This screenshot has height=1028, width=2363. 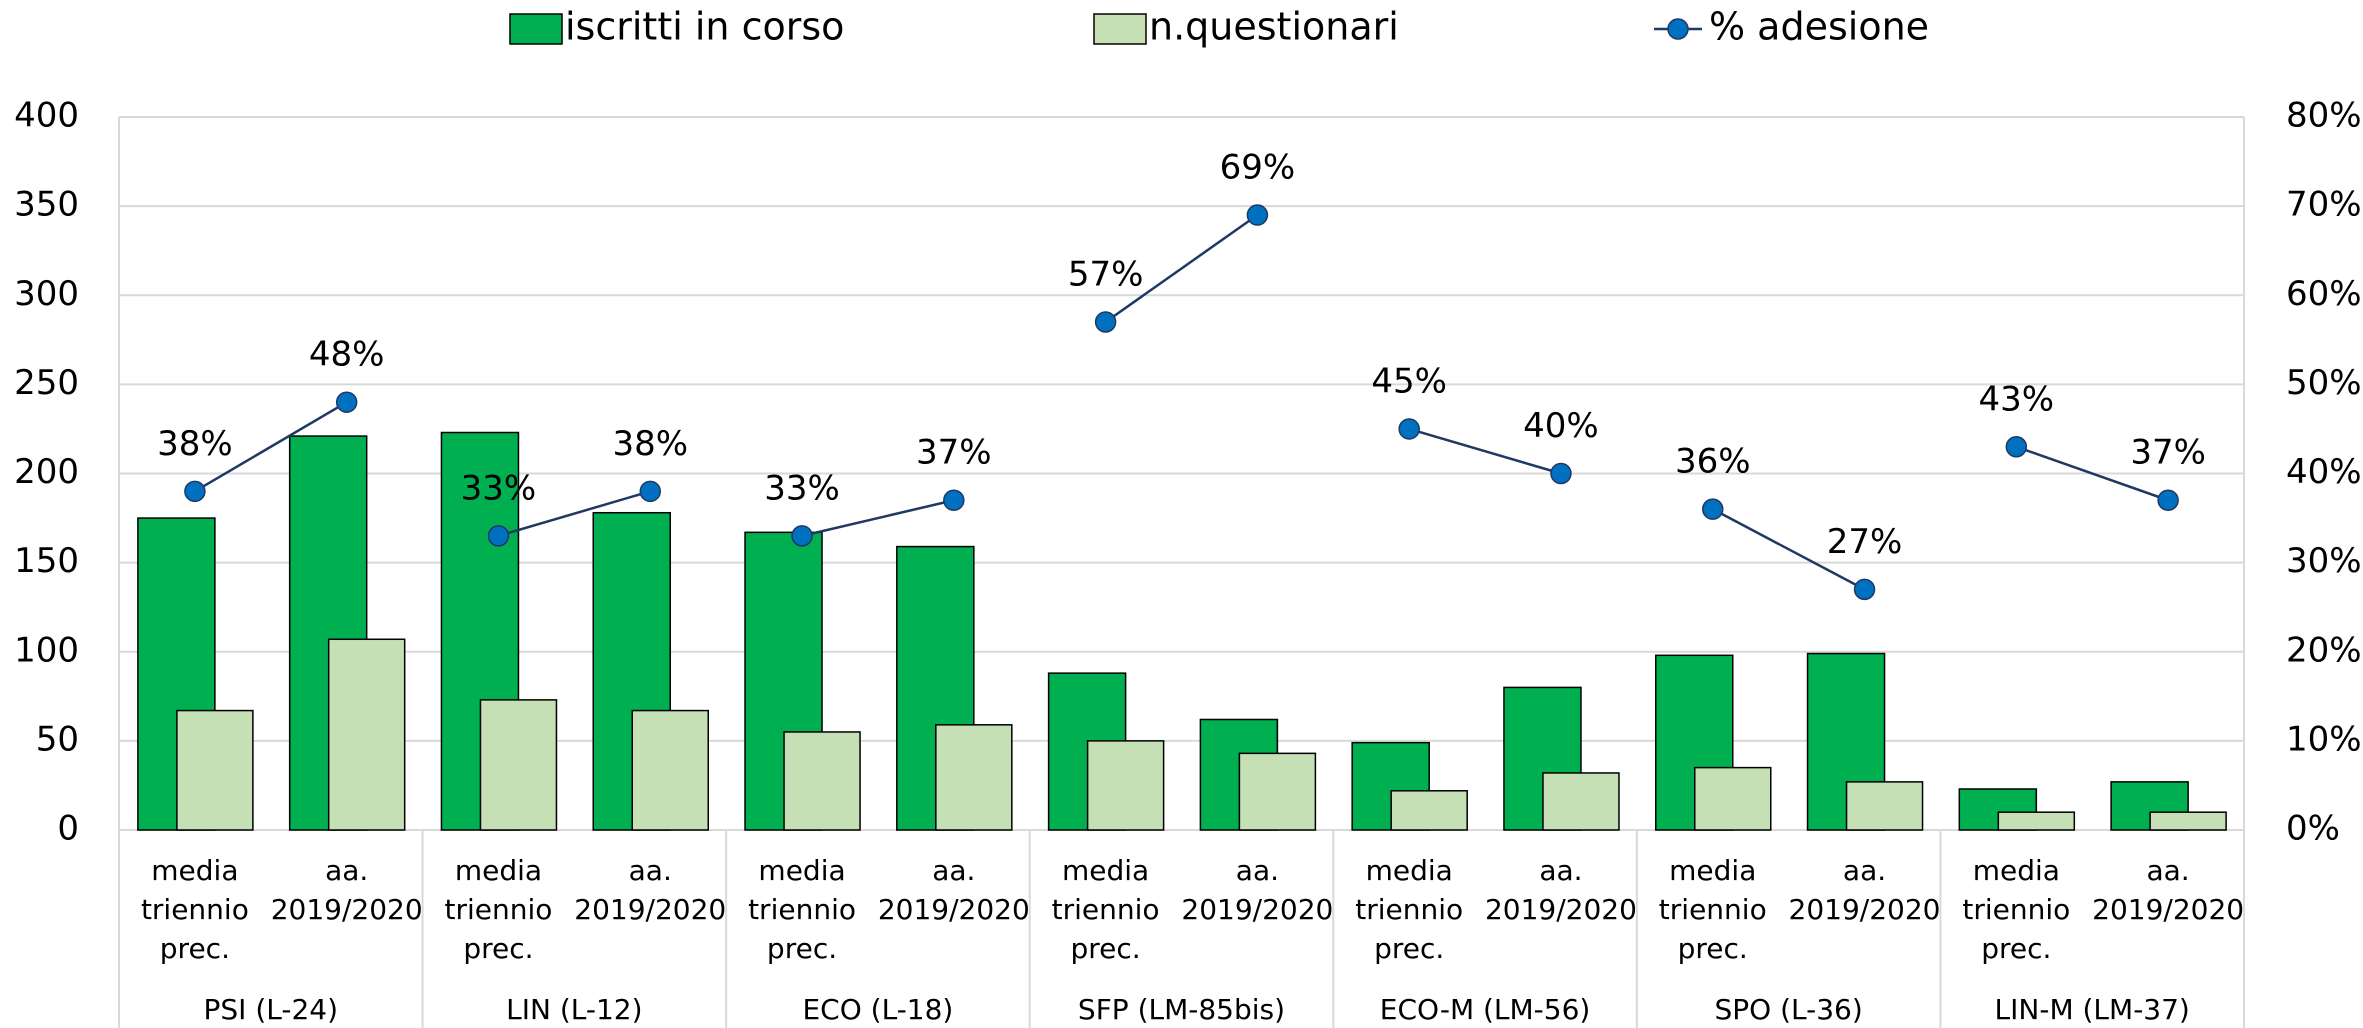 What do you see at coordinates (2017, 399) in the screenshot?
I see `data-label: 43%` at bounding box center [2017, 399].